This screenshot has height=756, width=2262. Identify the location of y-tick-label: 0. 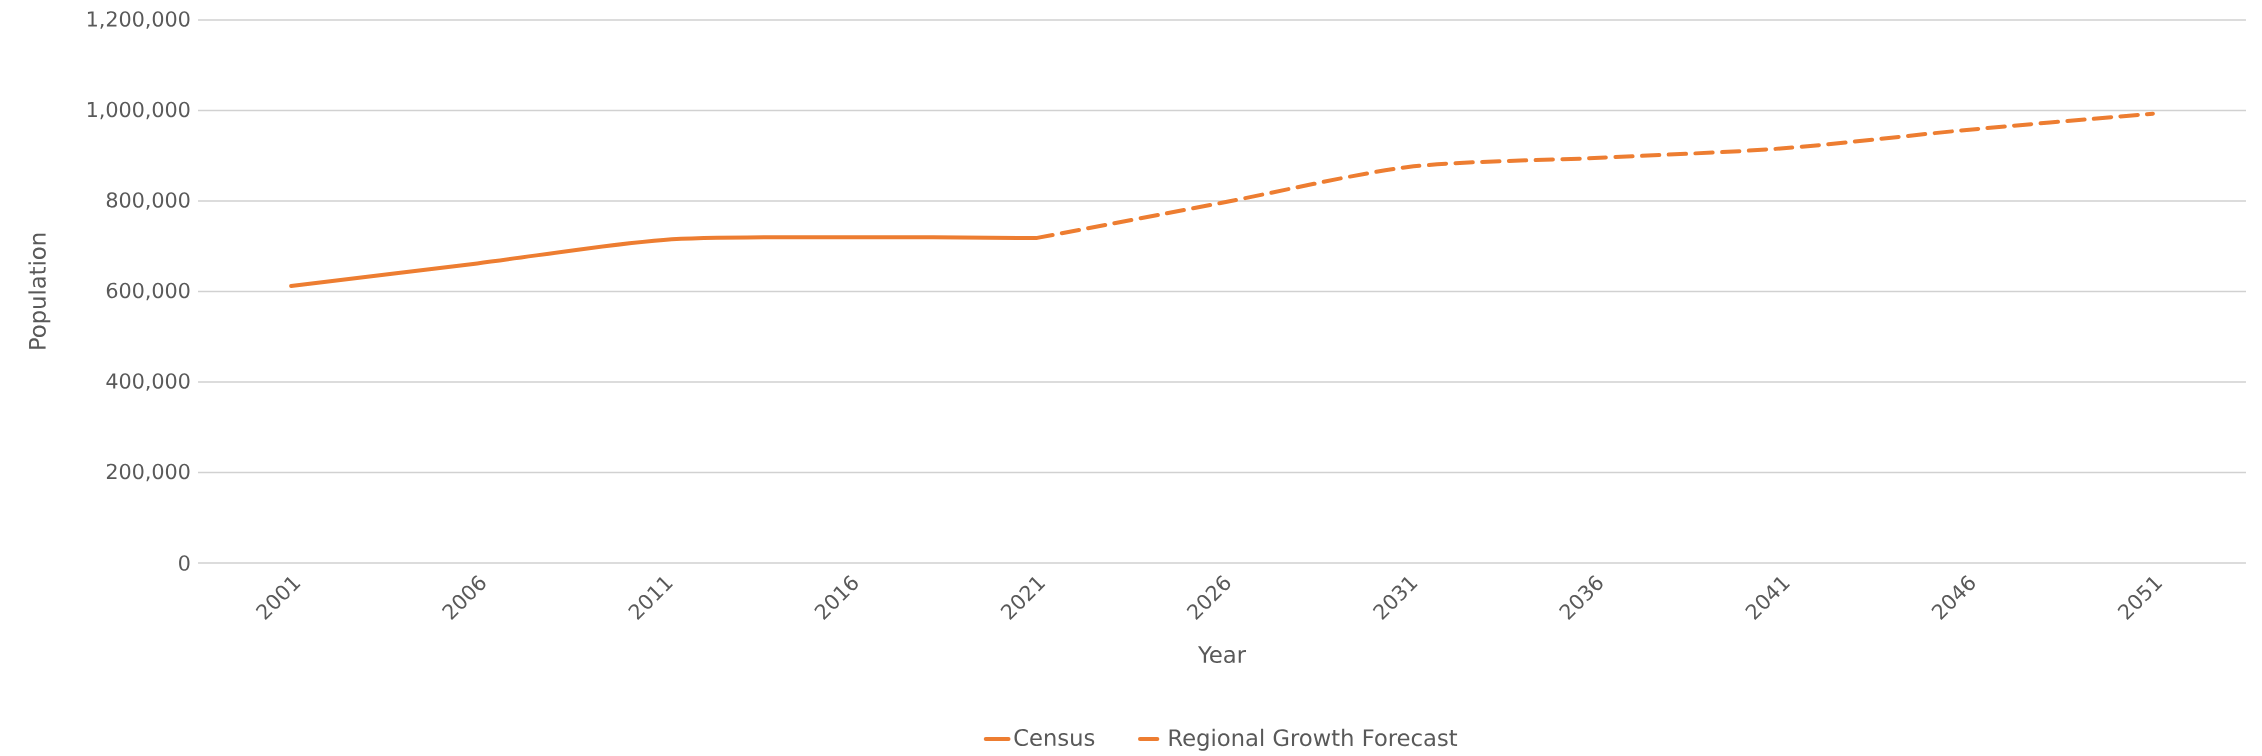
(184, 563).